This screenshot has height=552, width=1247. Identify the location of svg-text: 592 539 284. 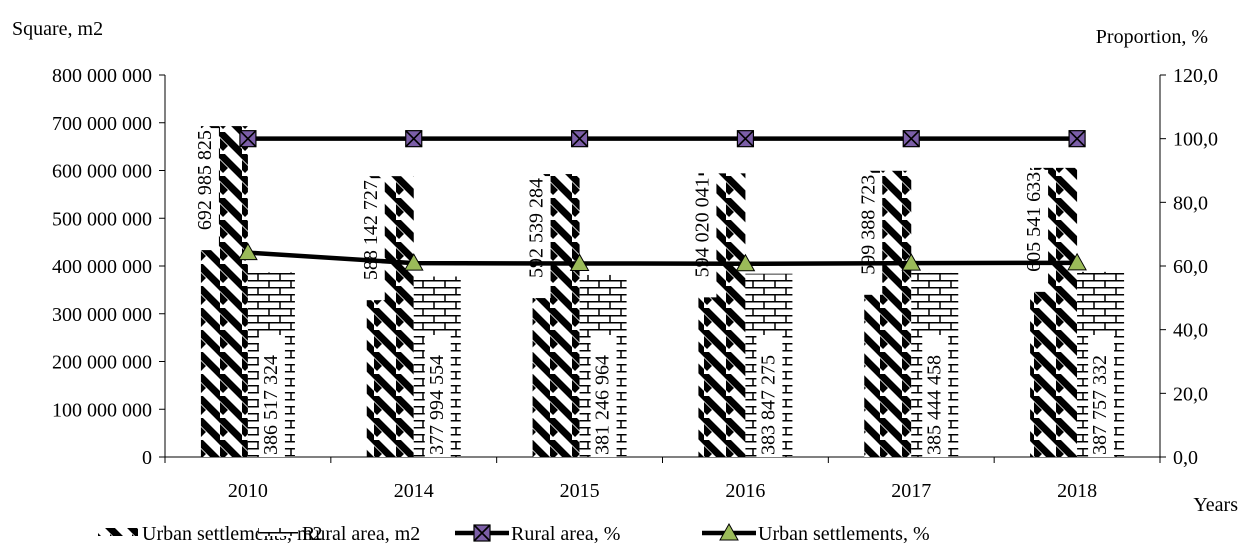
(537, 228).